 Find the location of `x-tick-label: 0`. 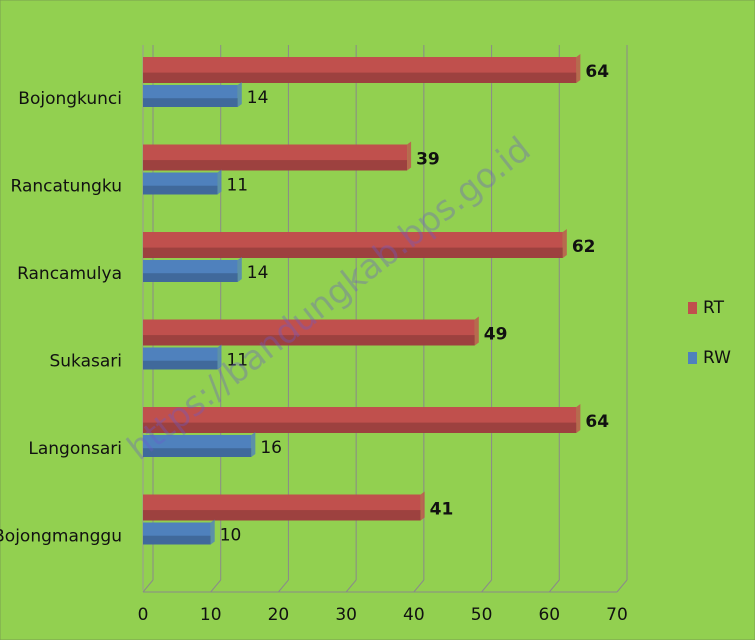

x-tick-label: 0 is located at coordinates (143, 615).